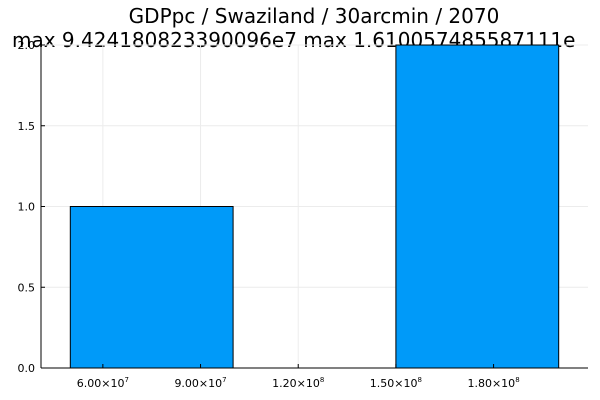 The width and height of the screenshot is (600, 400). I want to click on x-tick-label: 6.00×10⁷, so click(103, 383).